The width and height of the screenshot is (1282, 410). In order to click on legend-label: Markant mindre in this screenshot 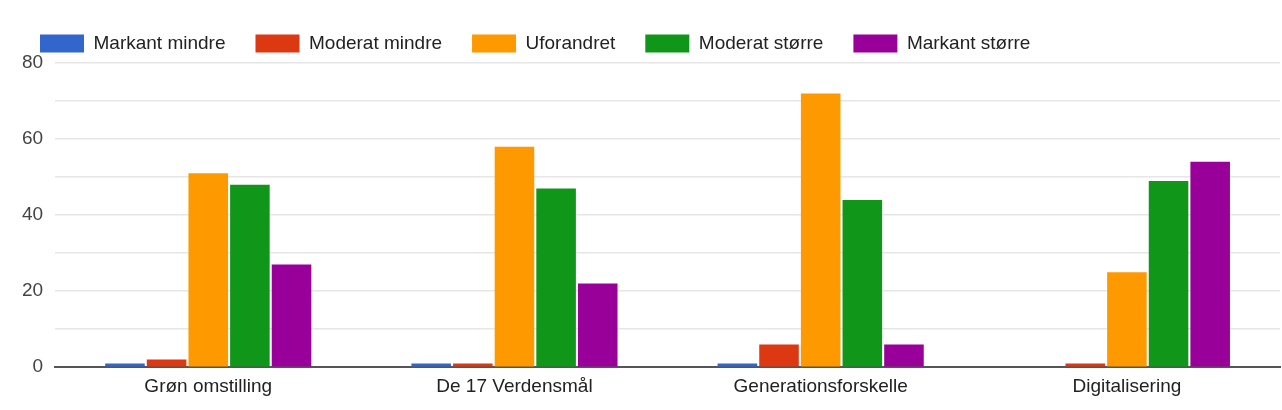, I will do `click(159, 42)`.